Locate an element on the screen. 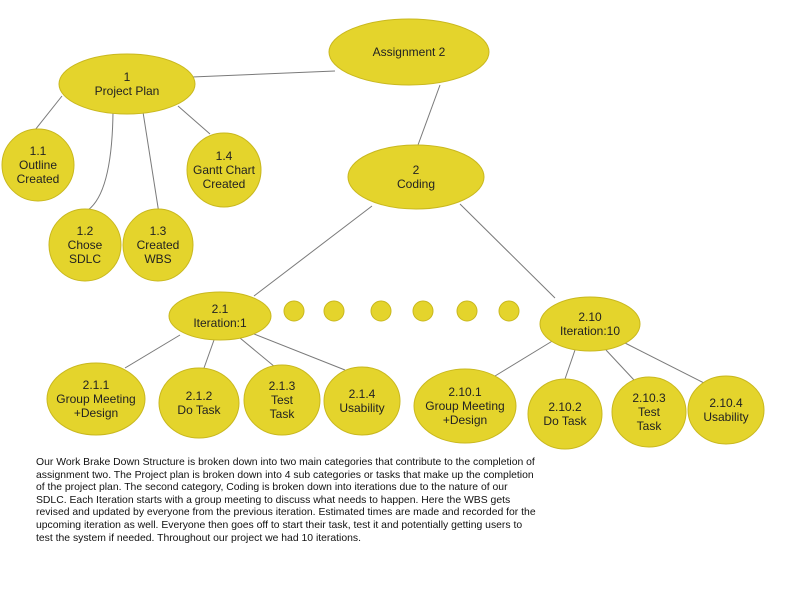  node-label-line: Outline is located at coordinates (38, 165).